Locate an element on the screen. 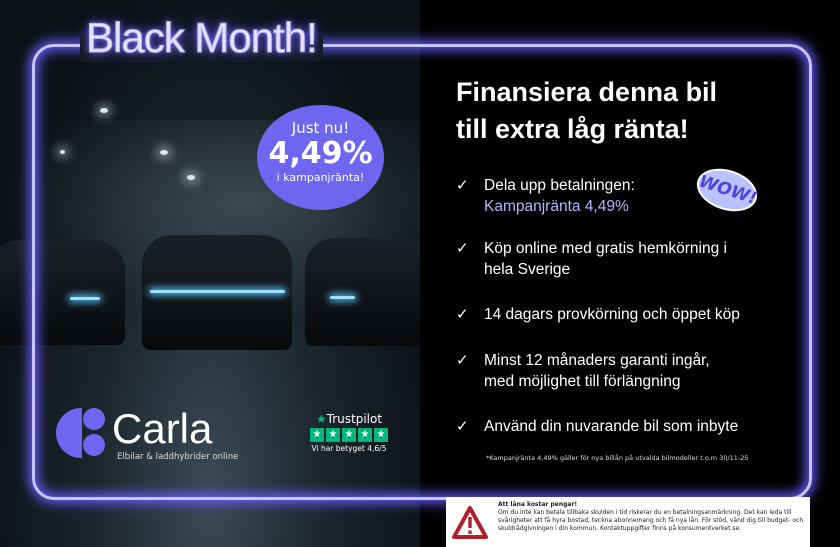 The image size is (840, 547). rate-badge: Just nu! 4,49% i kampanjränta! is located at coordinates (320, 157).